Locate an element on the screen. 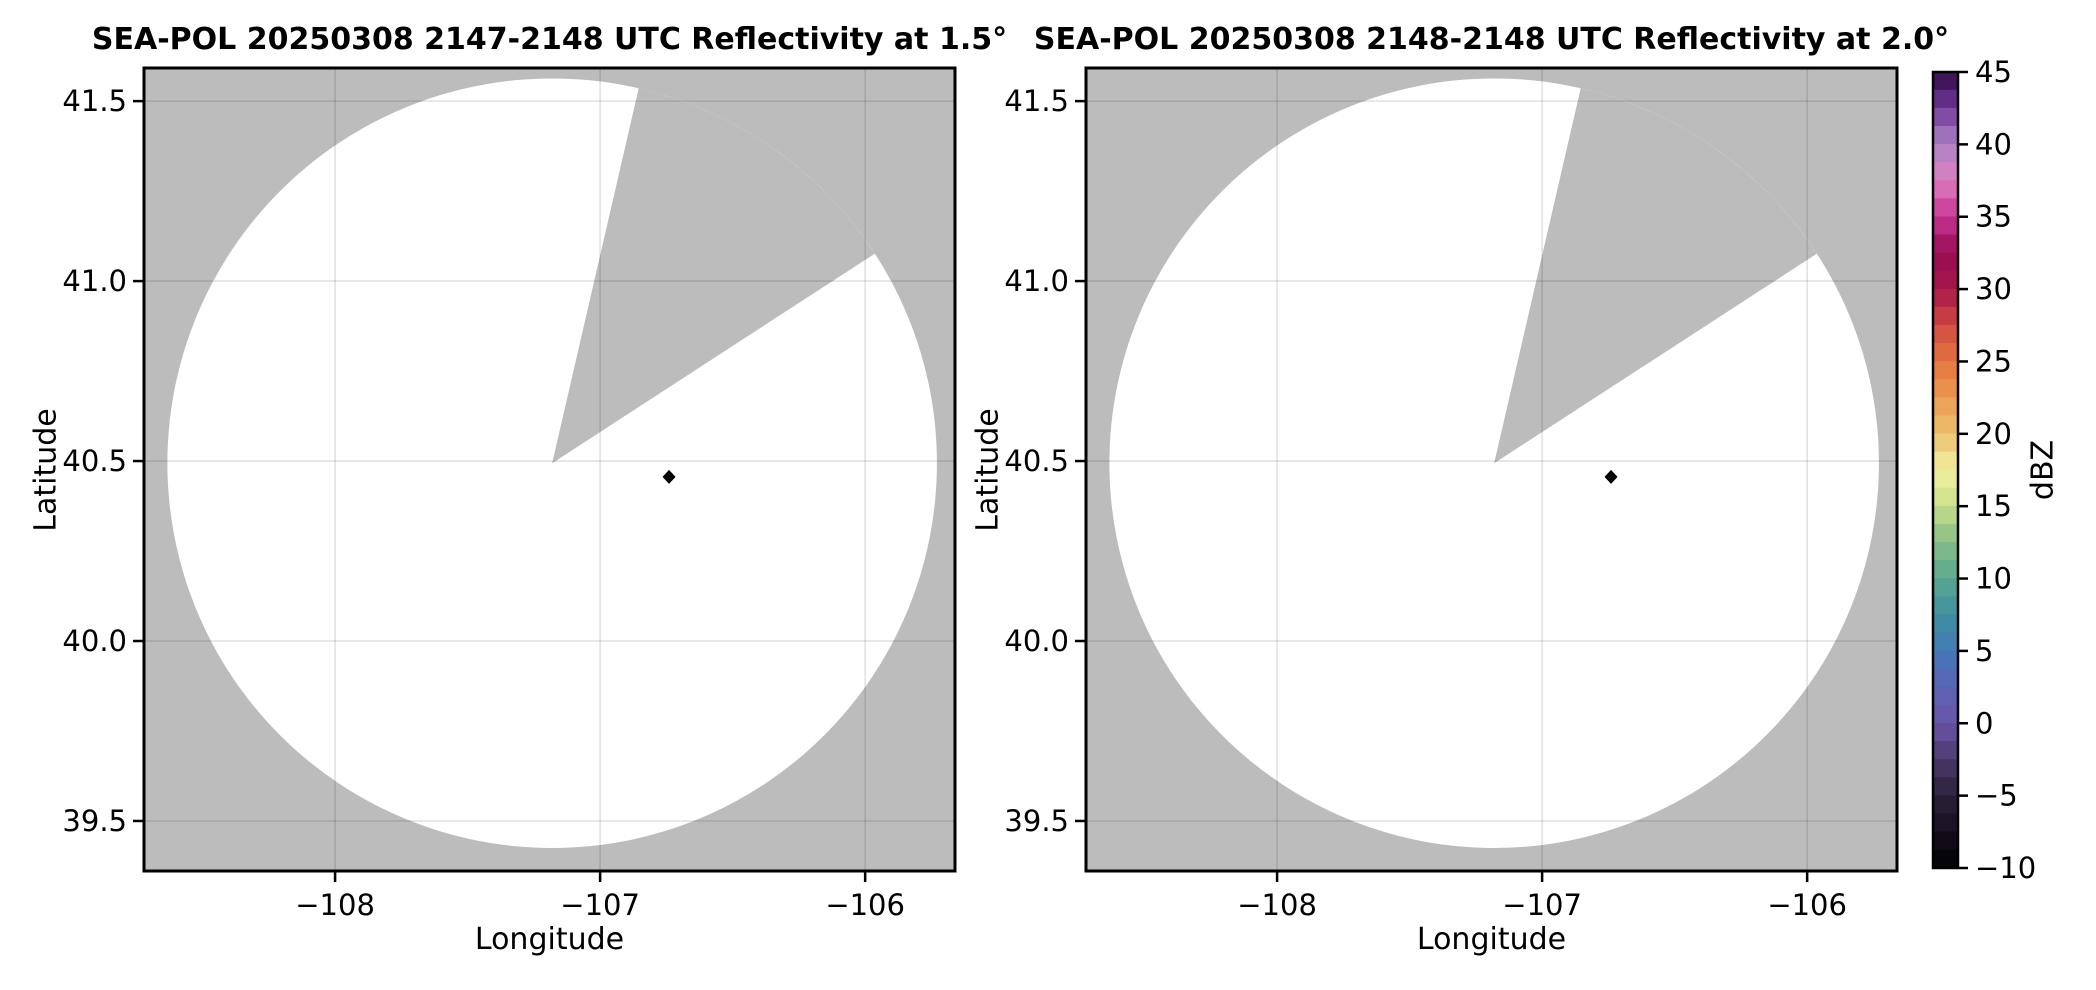 The width and height of the screenshot is (2096, 990). colorbar-tick-label: 40 is located at coordinates (1993, 144).